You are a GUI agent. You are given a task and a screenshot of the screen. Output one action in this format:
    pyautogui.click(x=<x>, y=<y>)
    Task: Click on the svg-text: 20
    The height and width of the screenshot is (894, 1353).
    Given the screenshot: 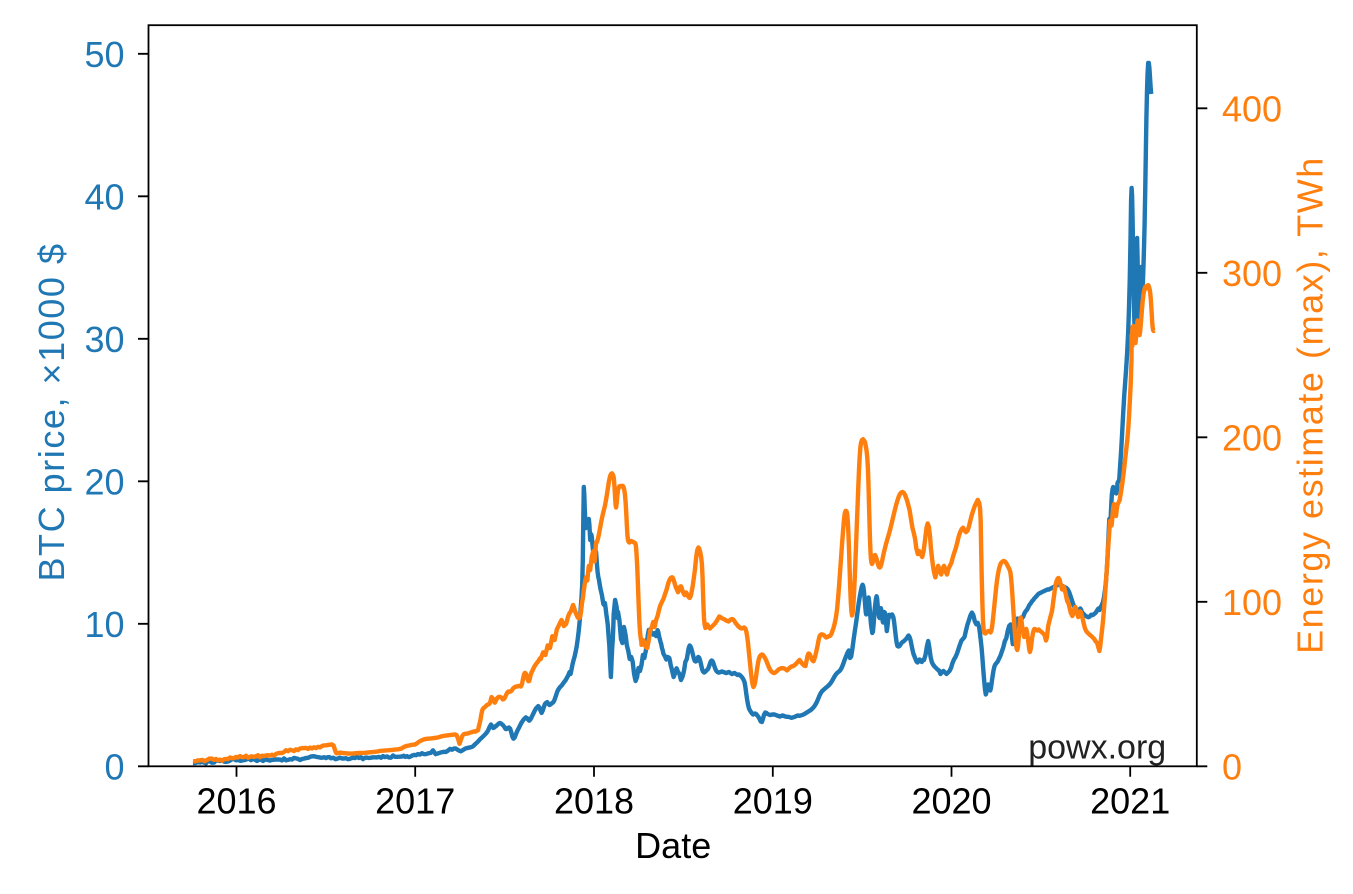 What is the action you would take?
    pyautogui.click(x=104, y=482)
    